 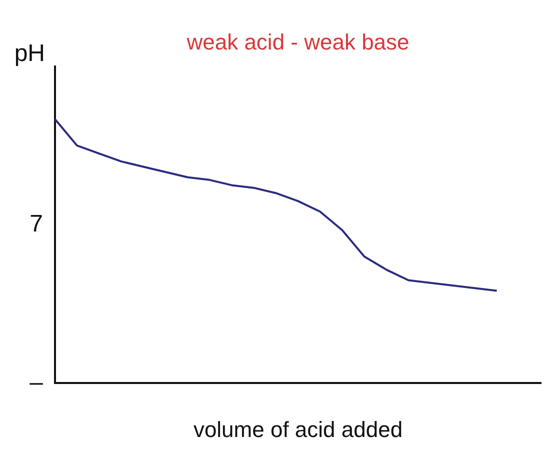 What do you see at coordinates (36, 224) in the screenshot?
I see `text: 7` at bounding box center [36, 224].